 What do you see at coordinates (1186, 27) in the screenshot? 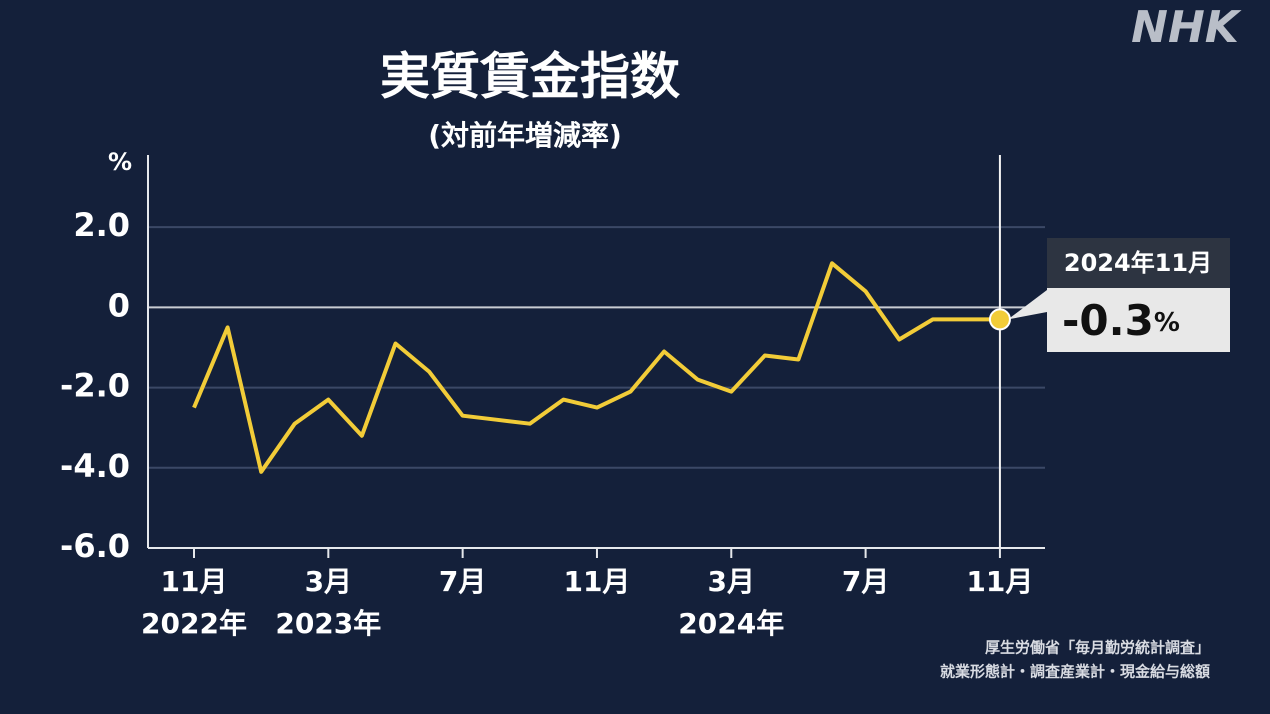
I see `logo: NHK` at bounding box center [1186, 27].